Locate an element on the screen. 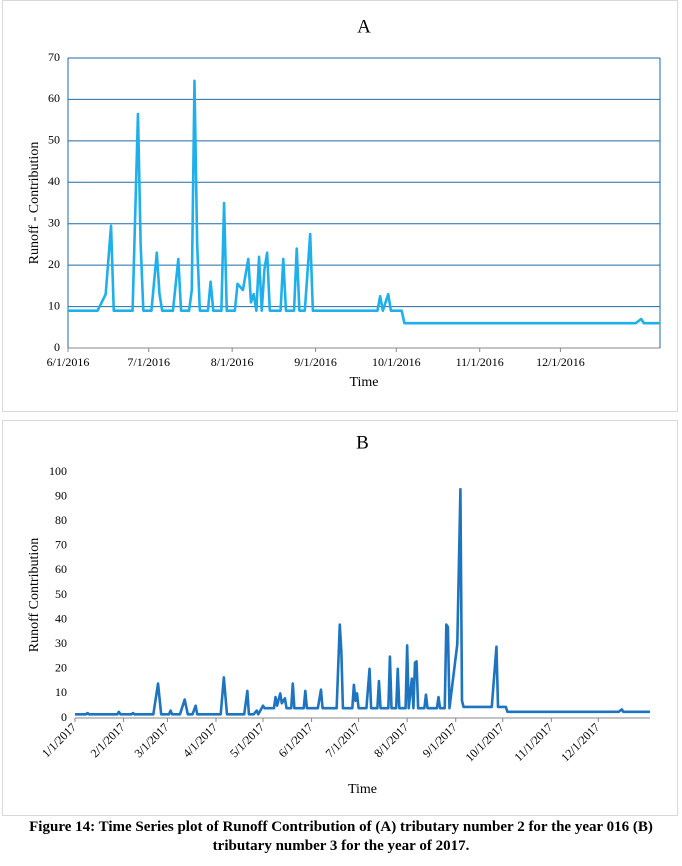  x-tick-label: 11/1/2017 is located at coordinates (533, 742).